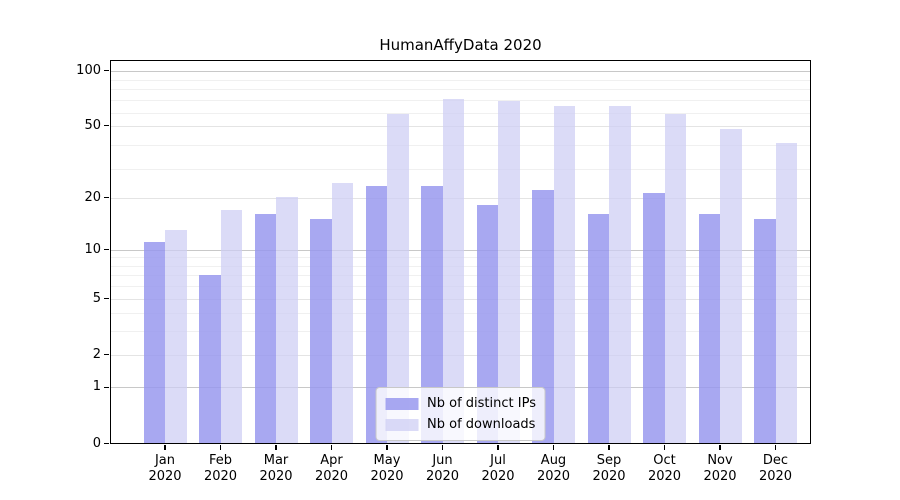  I want to click on y-tick-label: 10, so click(92, 249).